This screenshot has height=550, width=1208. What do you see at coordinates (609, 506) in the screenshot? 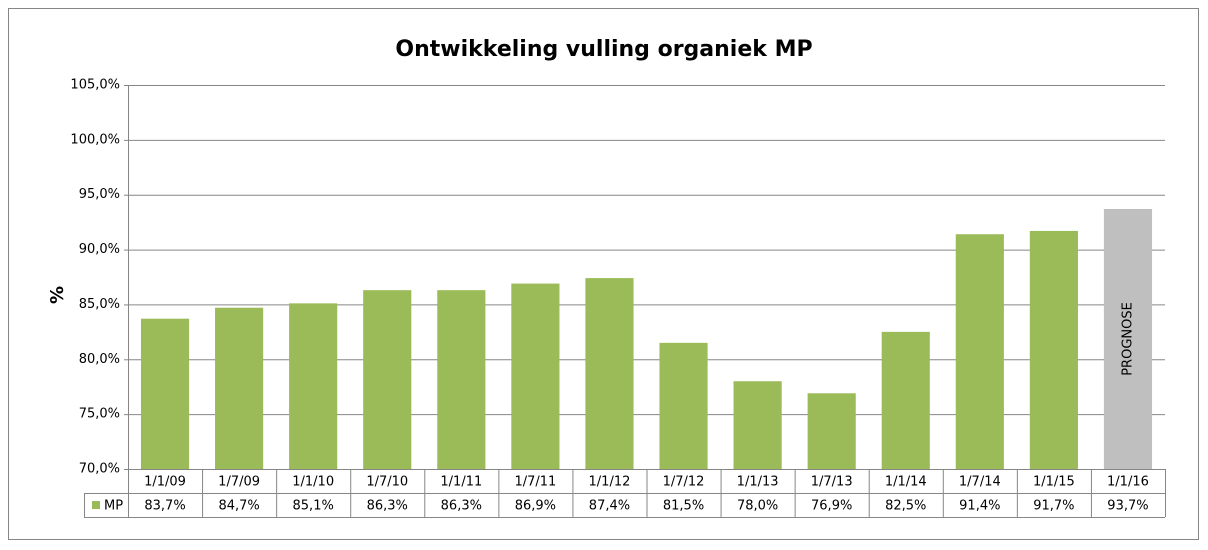
I see `data-label: 87,4%` at bounding box center [609, 506].